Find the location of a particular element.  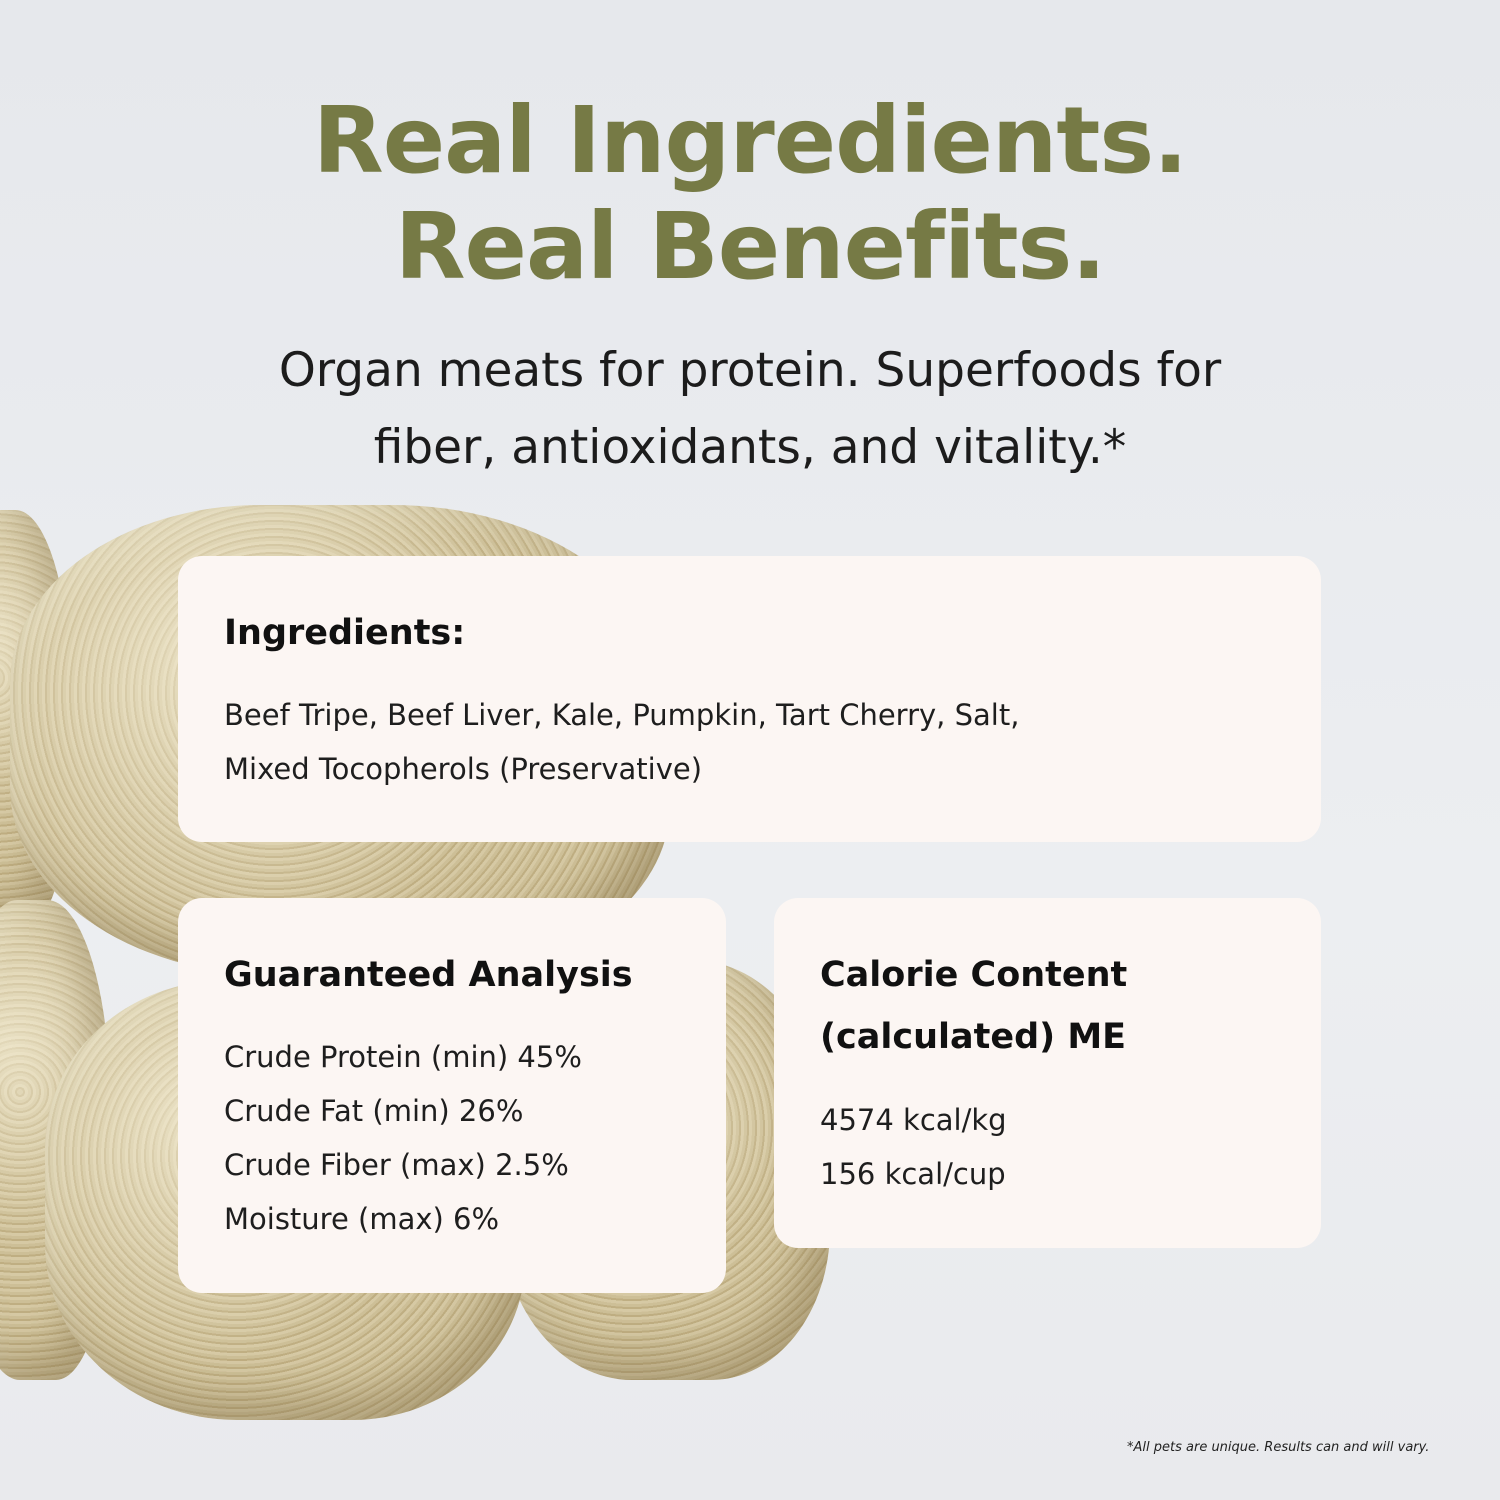

guaranteed-analysis-title: Guaranteed Analysis is located at coordinates (428, 975).